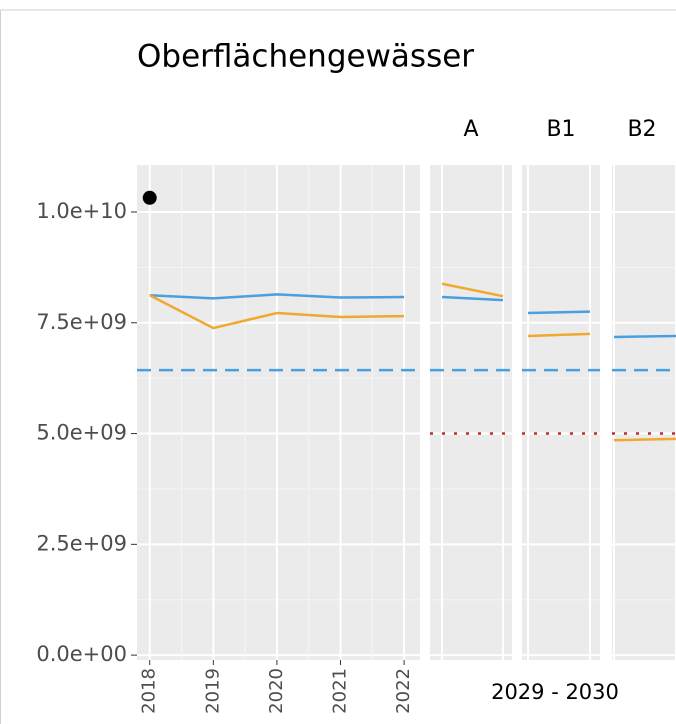  What do you see at coordinates (212, 691) in the screenshot?
I see `x-tick-label: 2019` at bounding box center [212, 691].